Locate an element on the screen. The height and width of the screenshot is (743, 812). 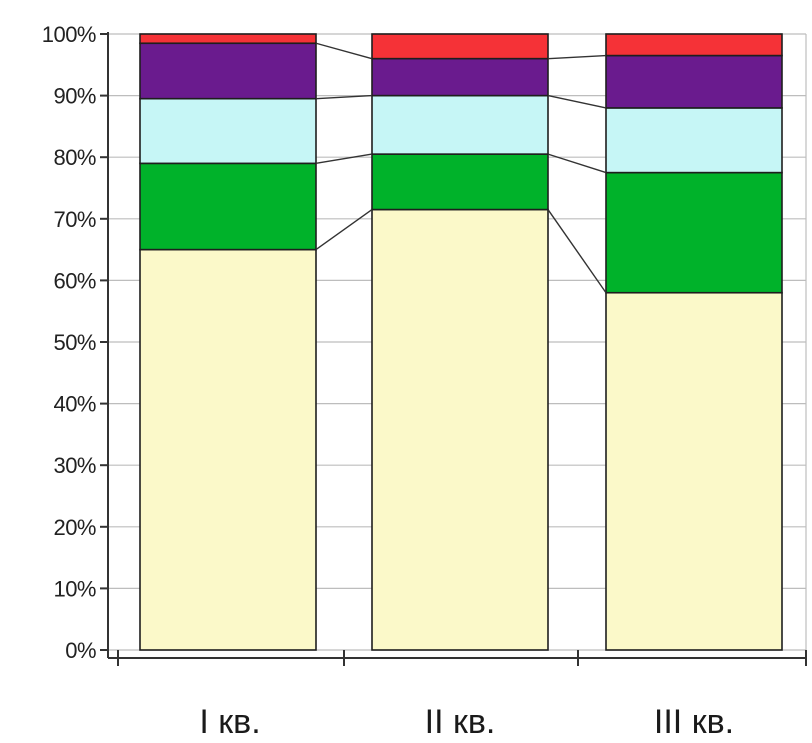
y-tick-label: 90% is located at coordinates (74, 96).